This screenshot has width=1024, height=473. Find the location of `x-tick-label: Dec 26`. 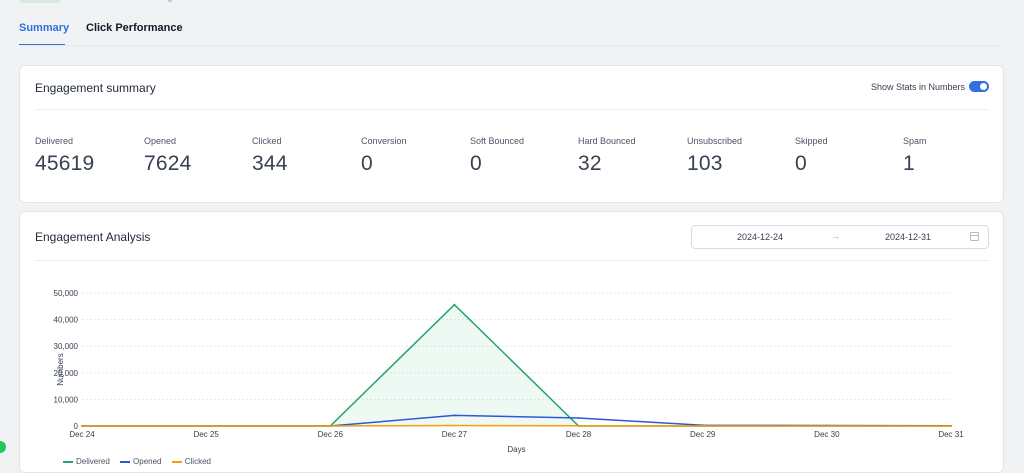

x-tick-label: Dec 26 is located at coordinates (331, 434).